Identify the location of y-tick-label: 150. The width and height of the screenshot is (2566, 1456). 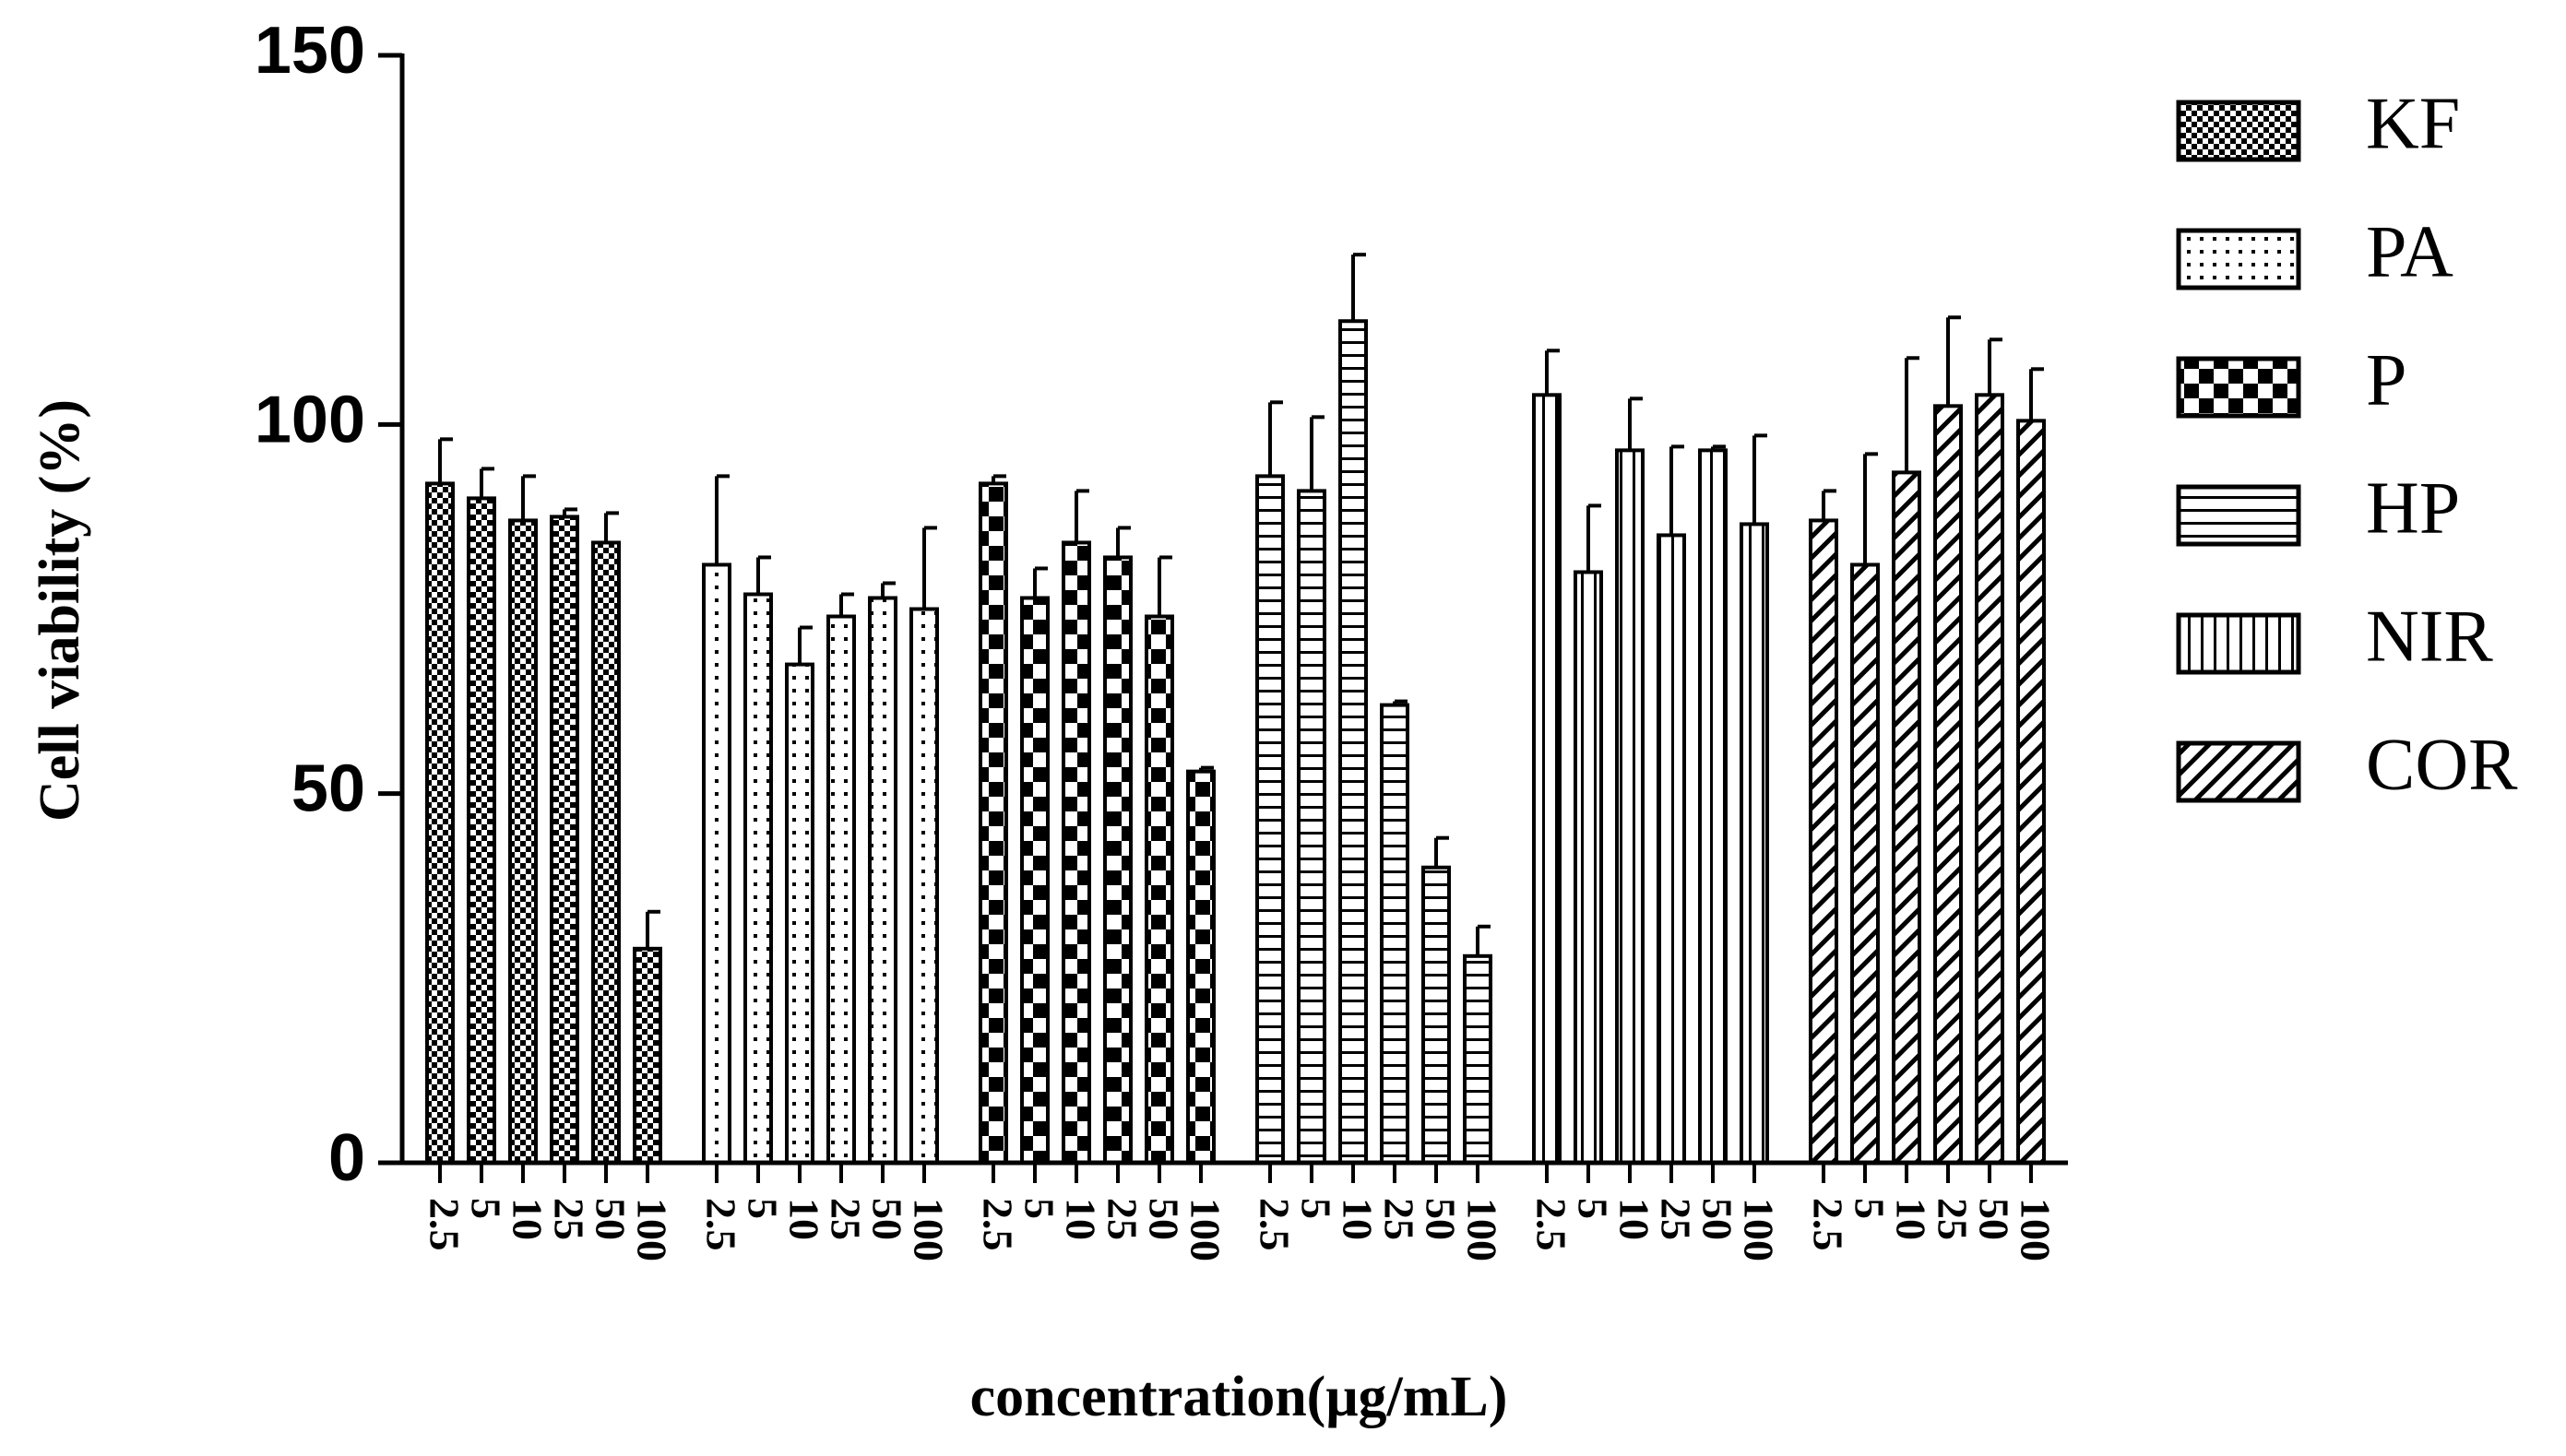
(310, 51).